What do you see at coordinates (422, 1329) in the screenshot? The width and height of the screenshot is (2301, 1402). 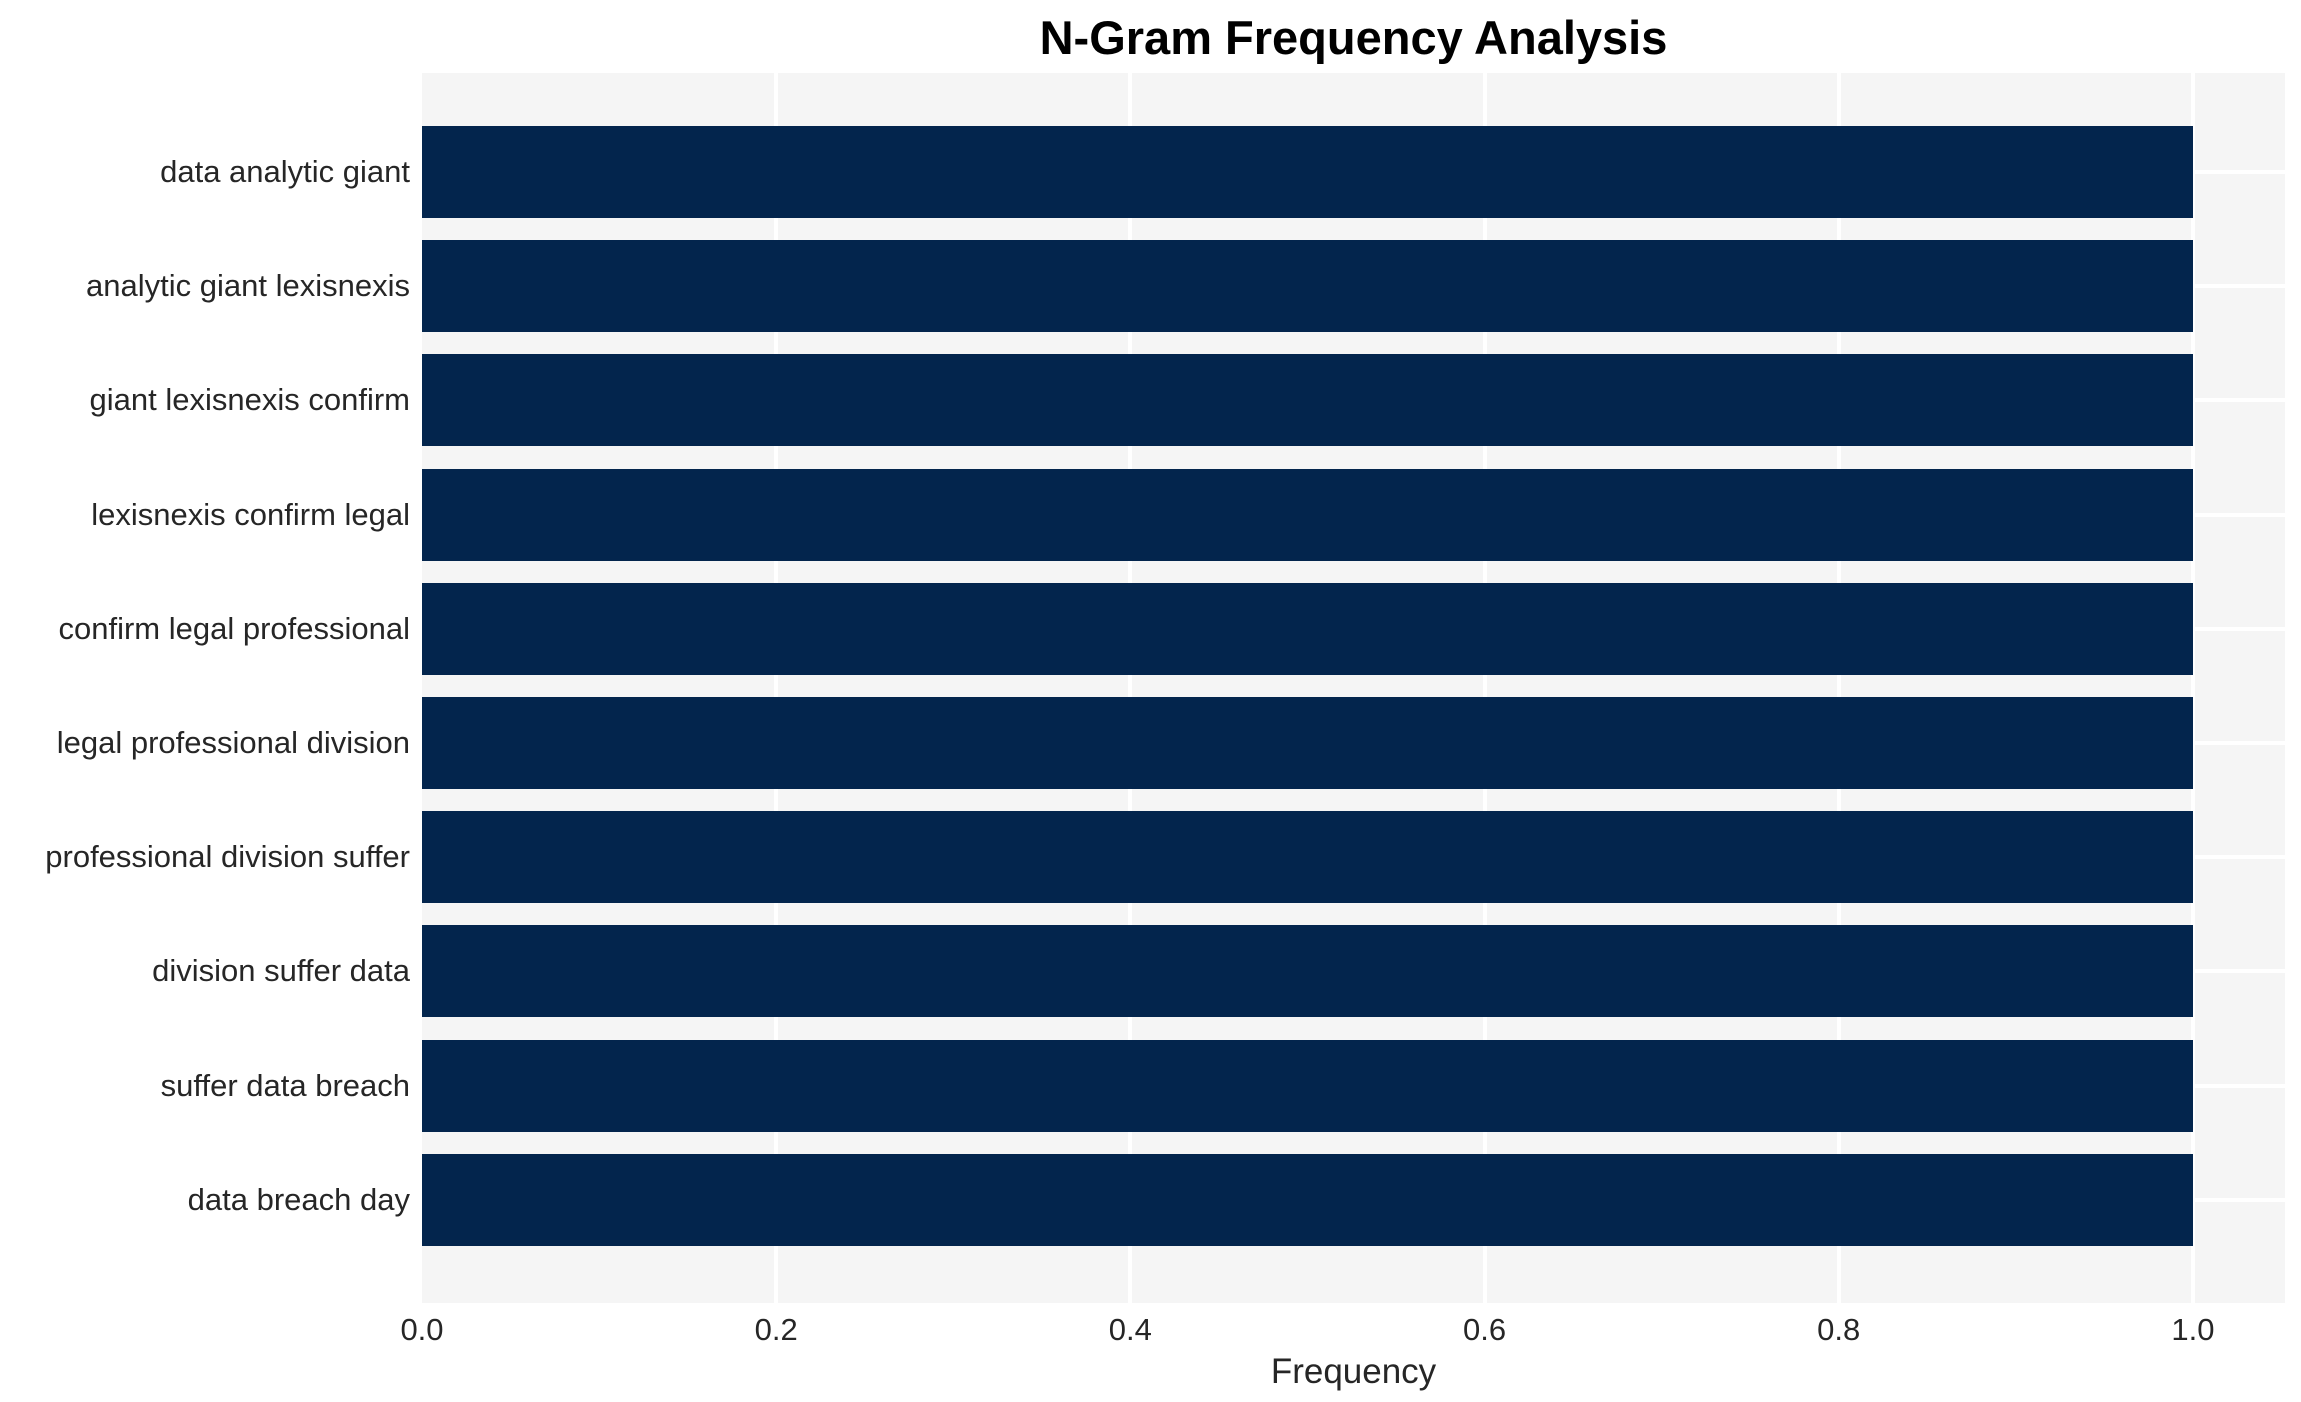 I see `x-tick-label: 0.0` at bounding box center [422, 1329].